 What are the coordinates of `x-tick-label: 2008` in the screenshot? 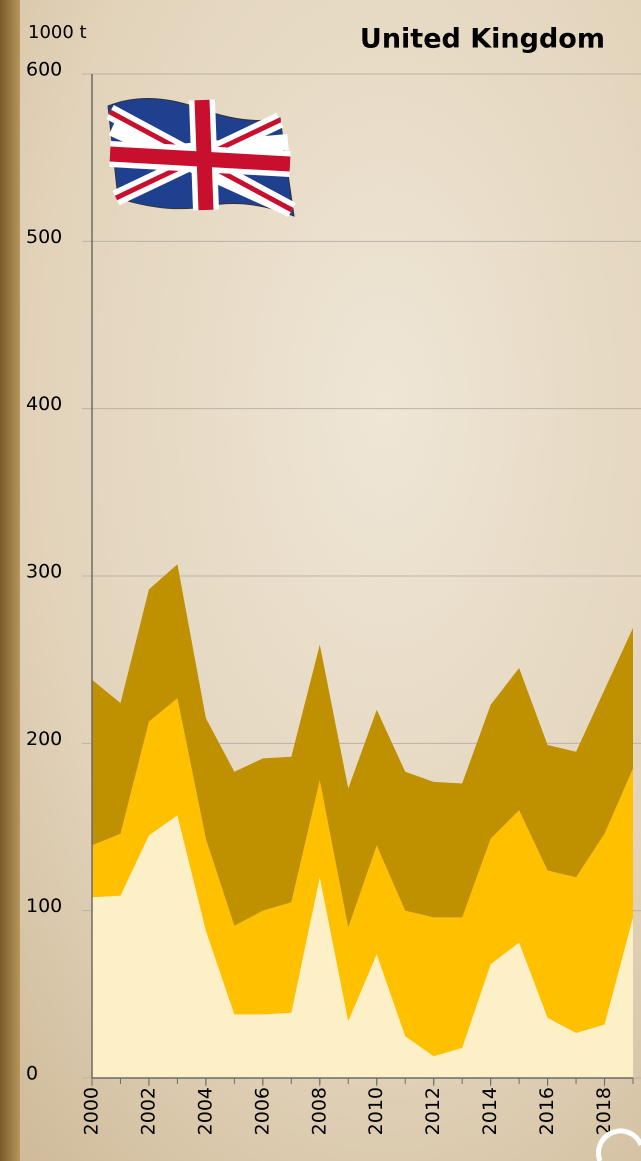 It's located at (319, 1111).